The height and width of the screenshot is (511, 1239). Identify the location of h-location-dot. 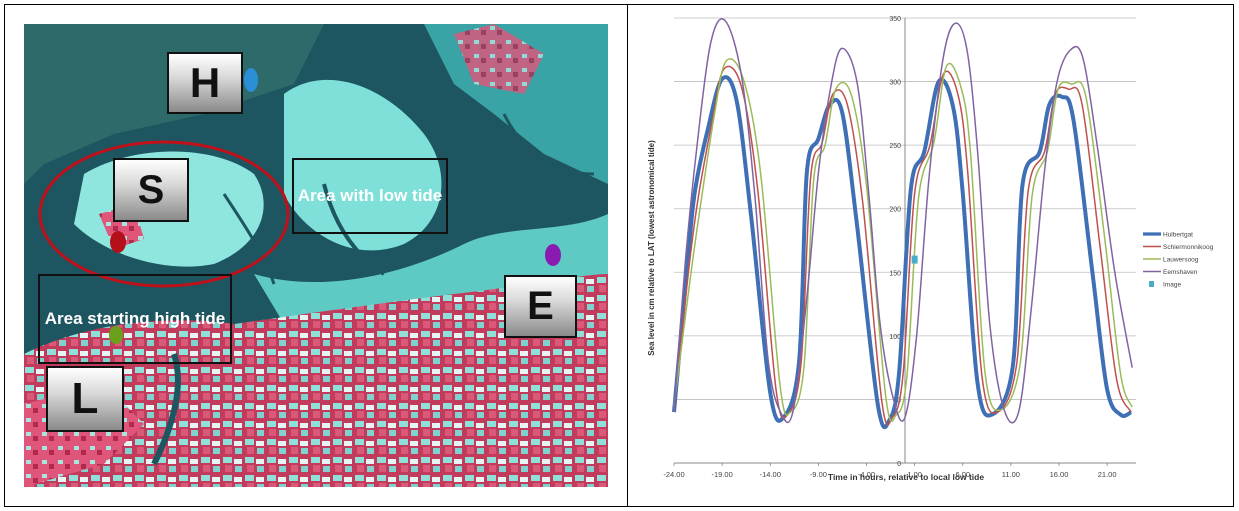
(251, 80).